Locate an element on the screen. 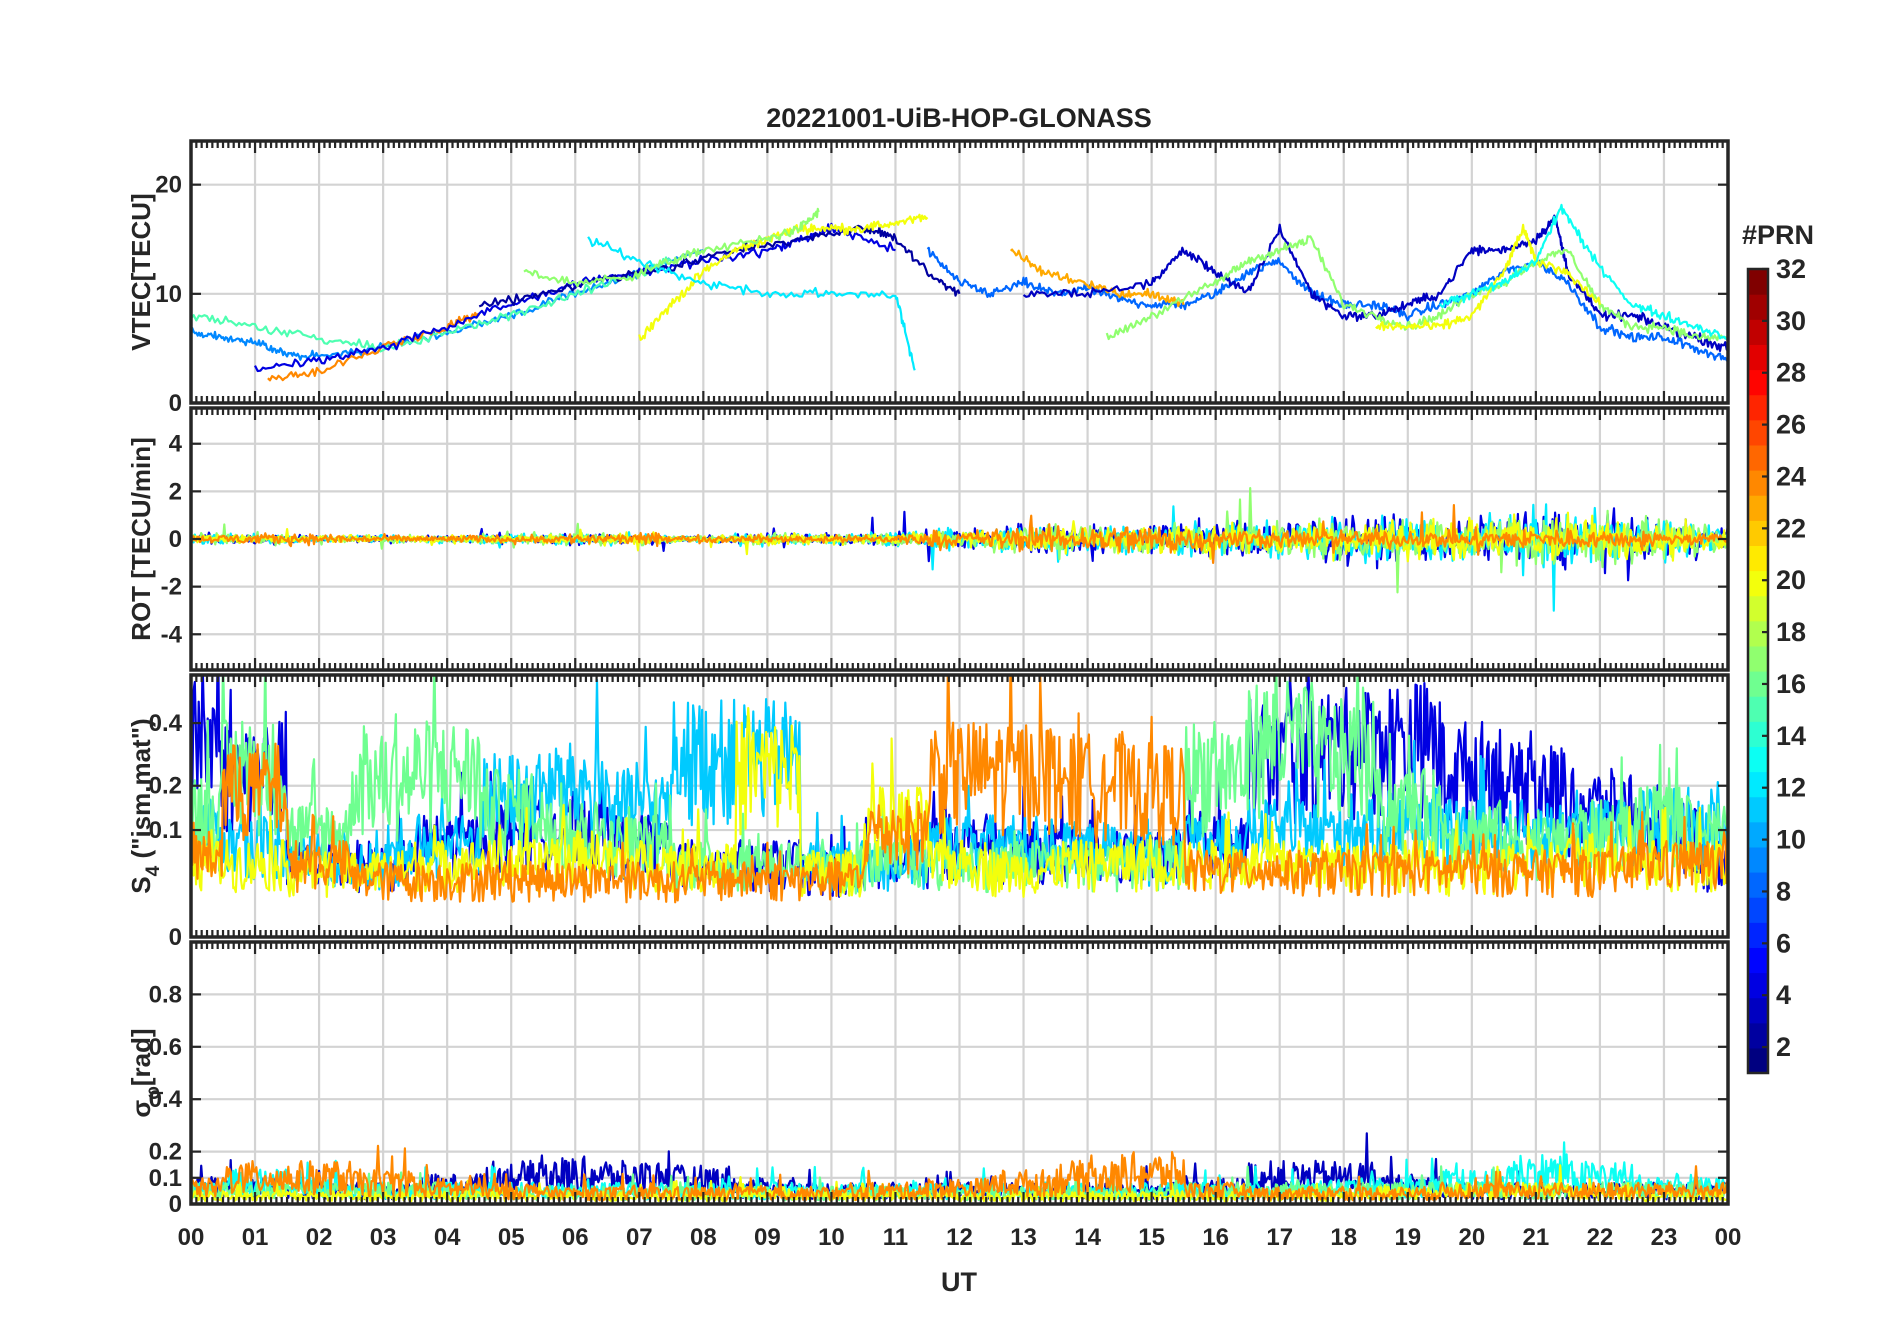  y-axis-label: σφ[rad] is located at coordinates (145, 1072).